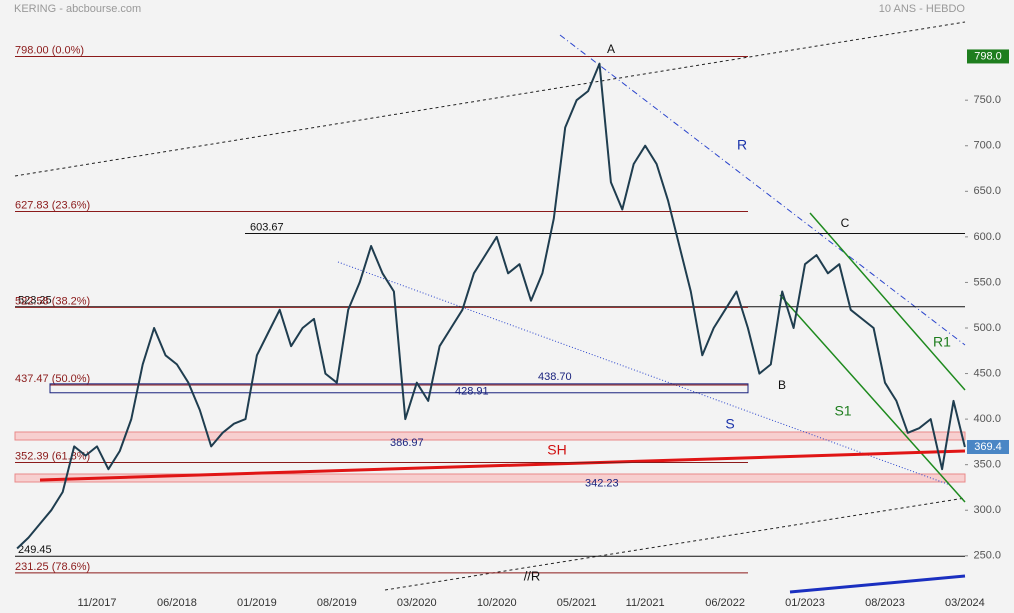 The width and height of the screenshot is (1014, 613). What do you see at coordinates (885, 603) in the screenshot?
I see `x-tick-label: 08/2023` at bounding box center [885, 603].